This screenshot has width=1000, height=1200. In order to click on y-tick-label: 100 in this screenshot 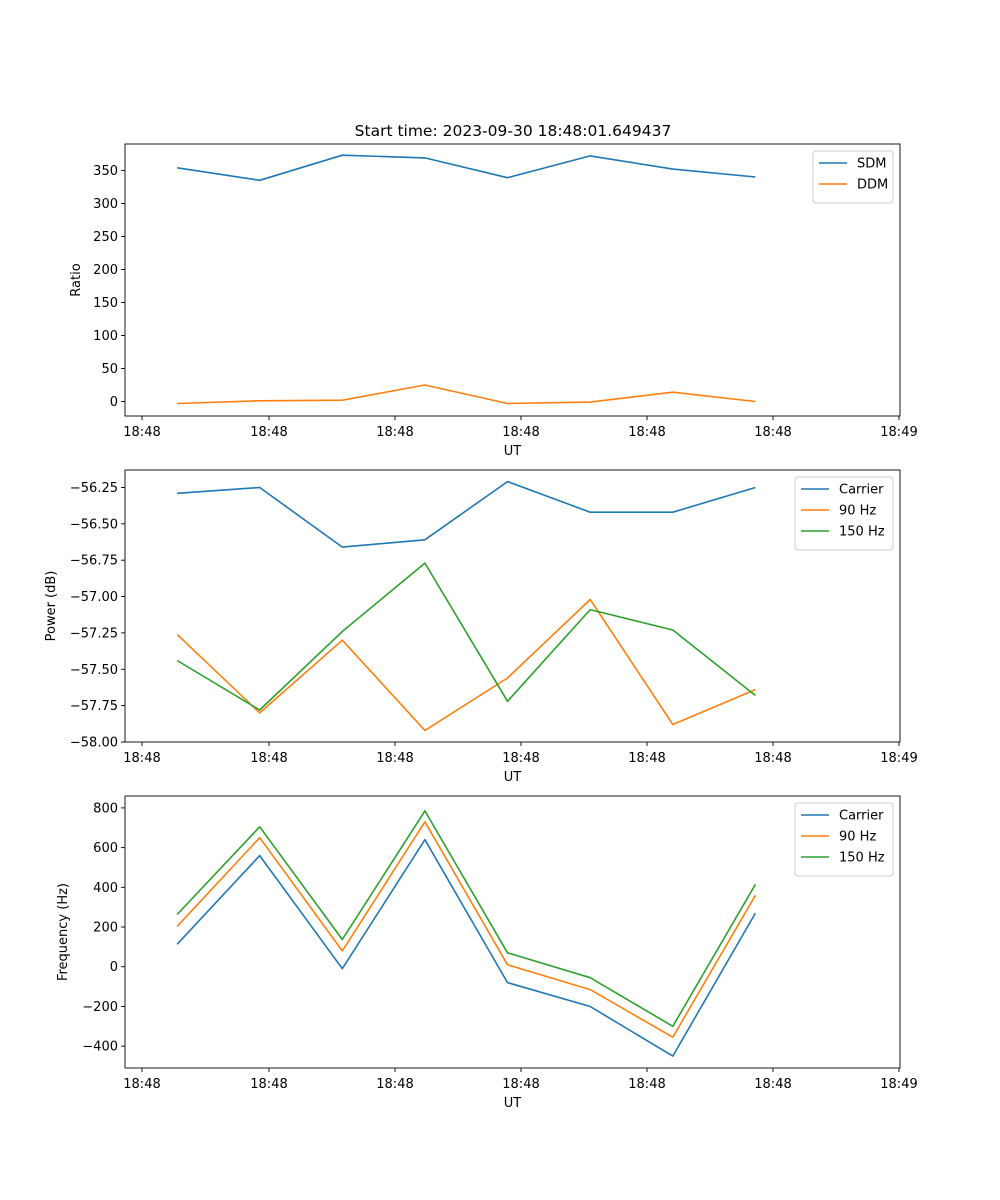, I will do `click(105, 336)`.